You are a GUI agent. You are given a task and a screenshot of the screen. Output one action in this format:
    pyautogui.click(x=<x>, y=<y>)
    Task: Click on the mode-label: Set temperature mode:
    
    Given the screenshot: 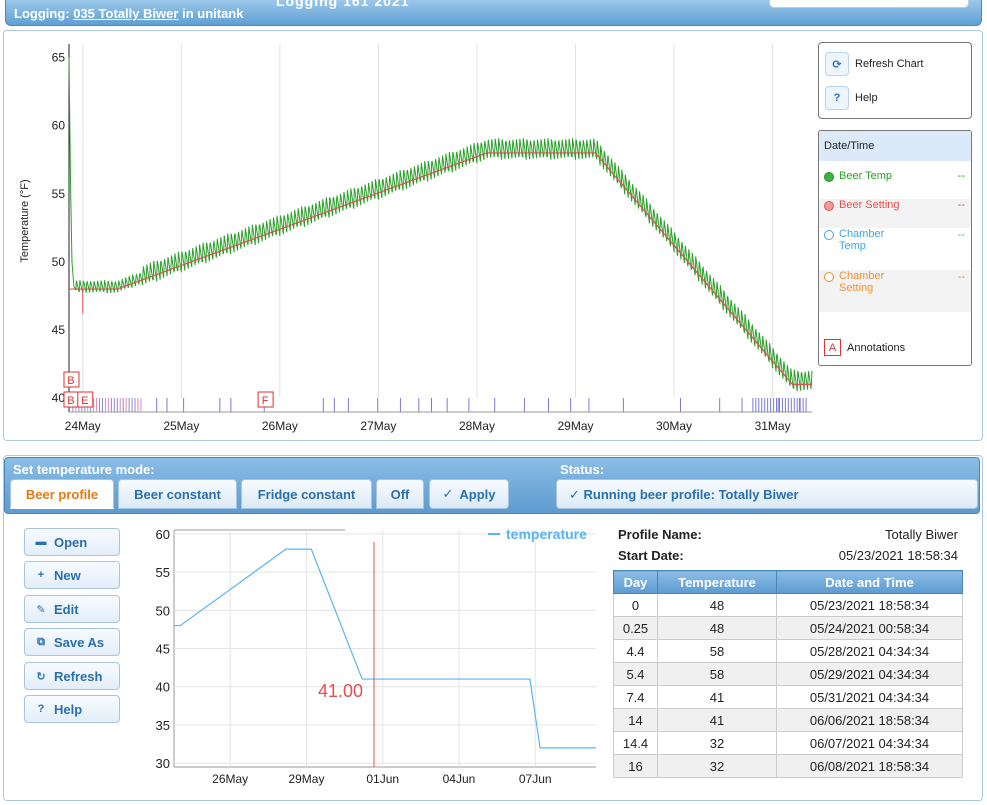 What is the action you would take?
    pyautogui.click(x=84, y=469)
    